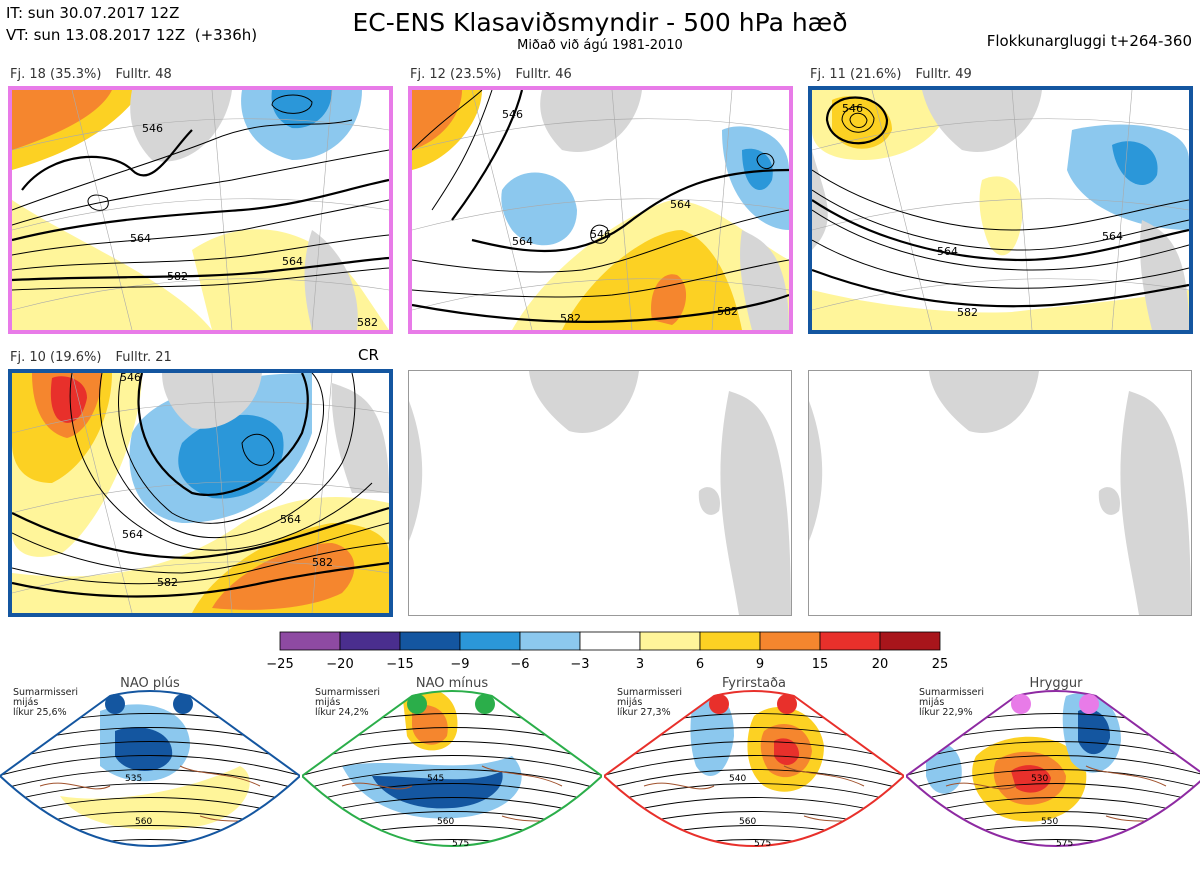 The height and width of the screenshot is (871, 1200). What do you see at coordinates (640, 664) in the screenshot?
I see `colorbar-tick: 3` at bounding box center [640, 664].